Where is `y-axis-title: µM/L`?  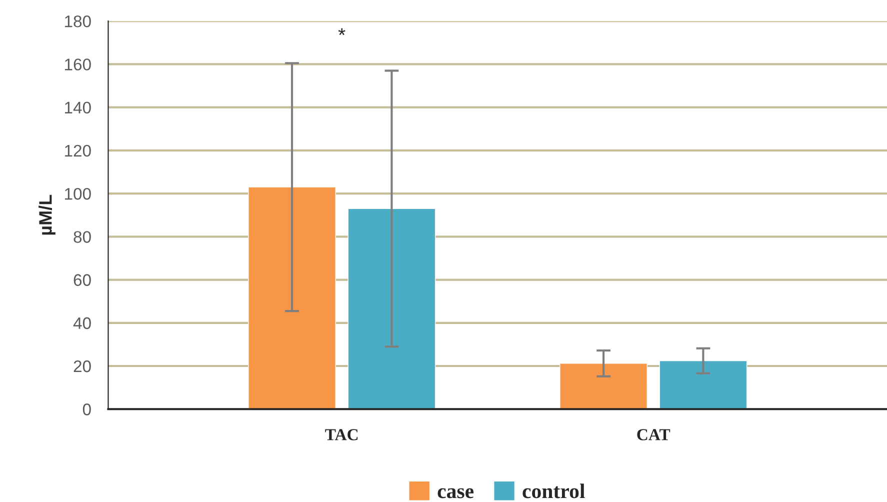
y-axis-title: µM/L is located at coordinates (47, 214).